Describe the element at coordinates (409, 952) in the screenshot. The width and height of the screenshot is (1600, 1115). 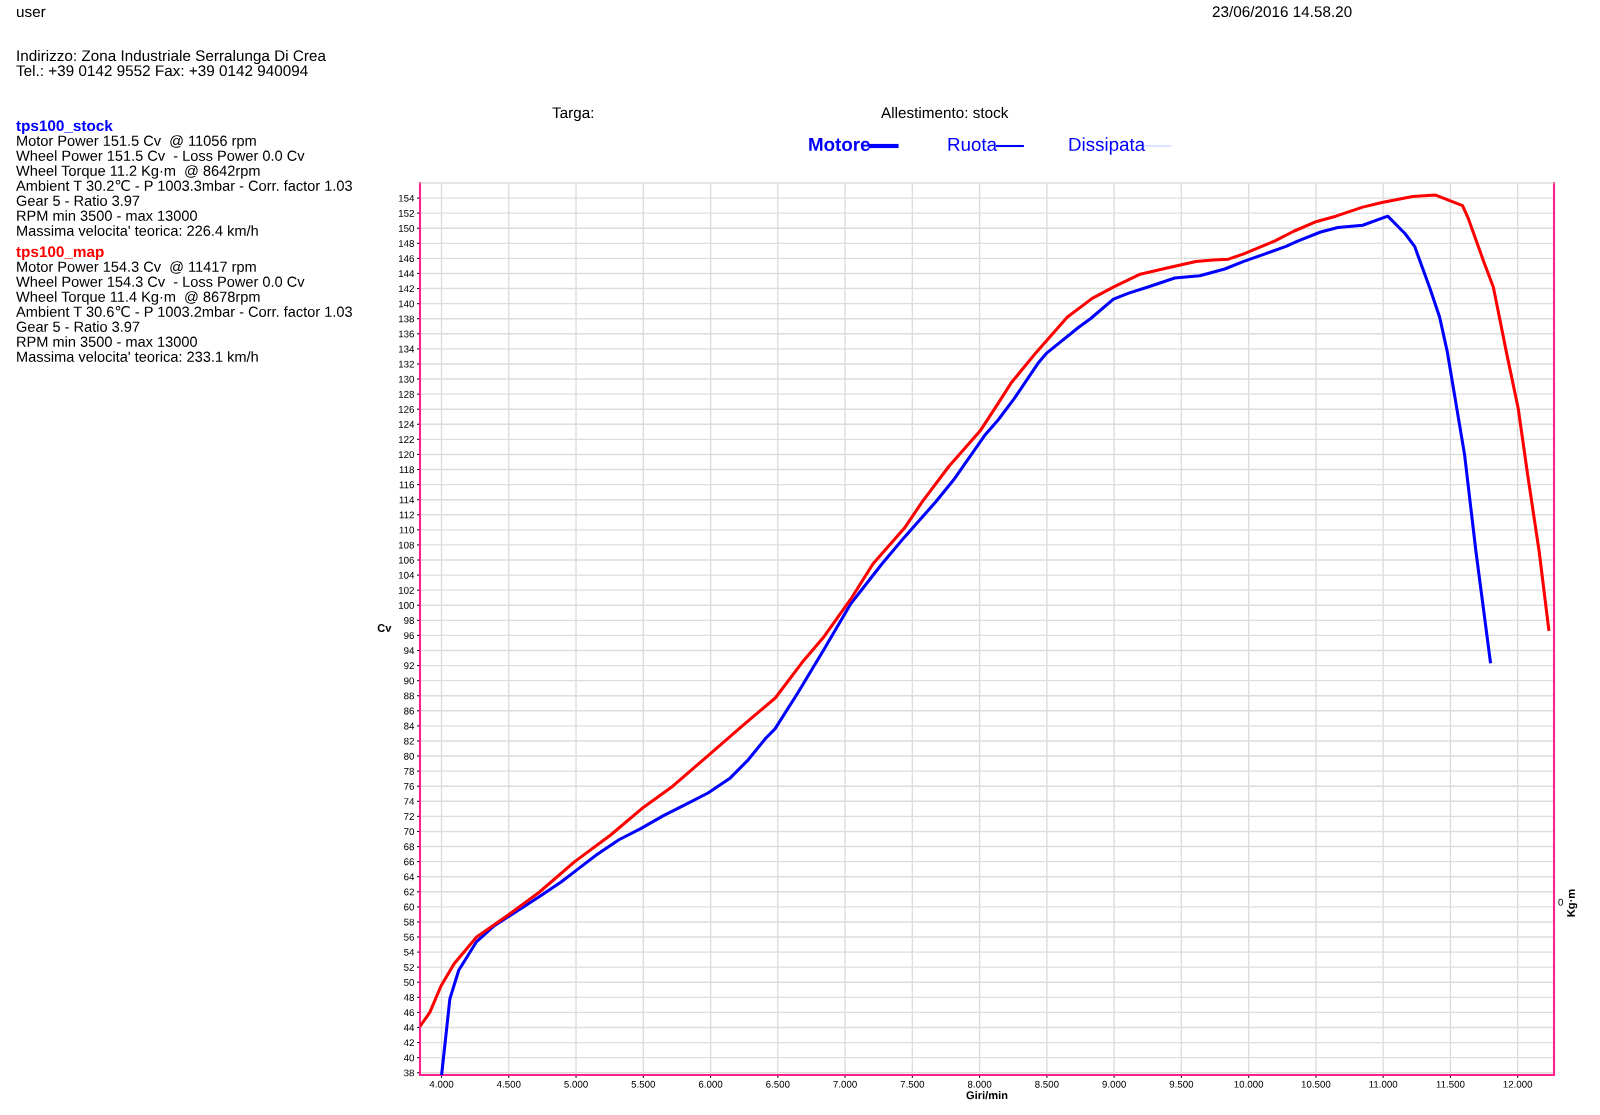
I see `y-tick-label: 54` at that location.